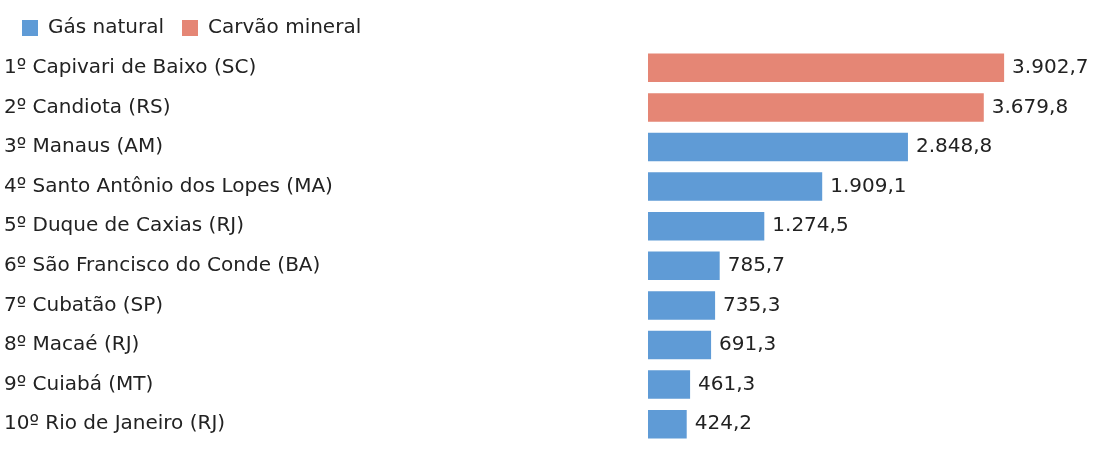  I want to click on y-tick-label: 2º Candiota (RS), so click(87, 105).